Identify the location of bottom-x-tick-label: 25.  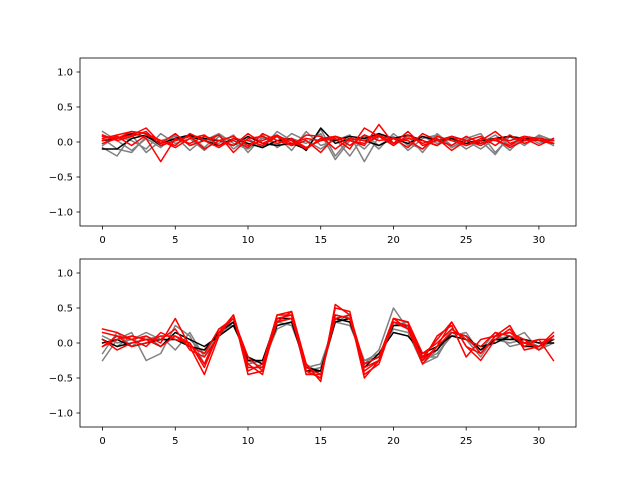
(466, 441).